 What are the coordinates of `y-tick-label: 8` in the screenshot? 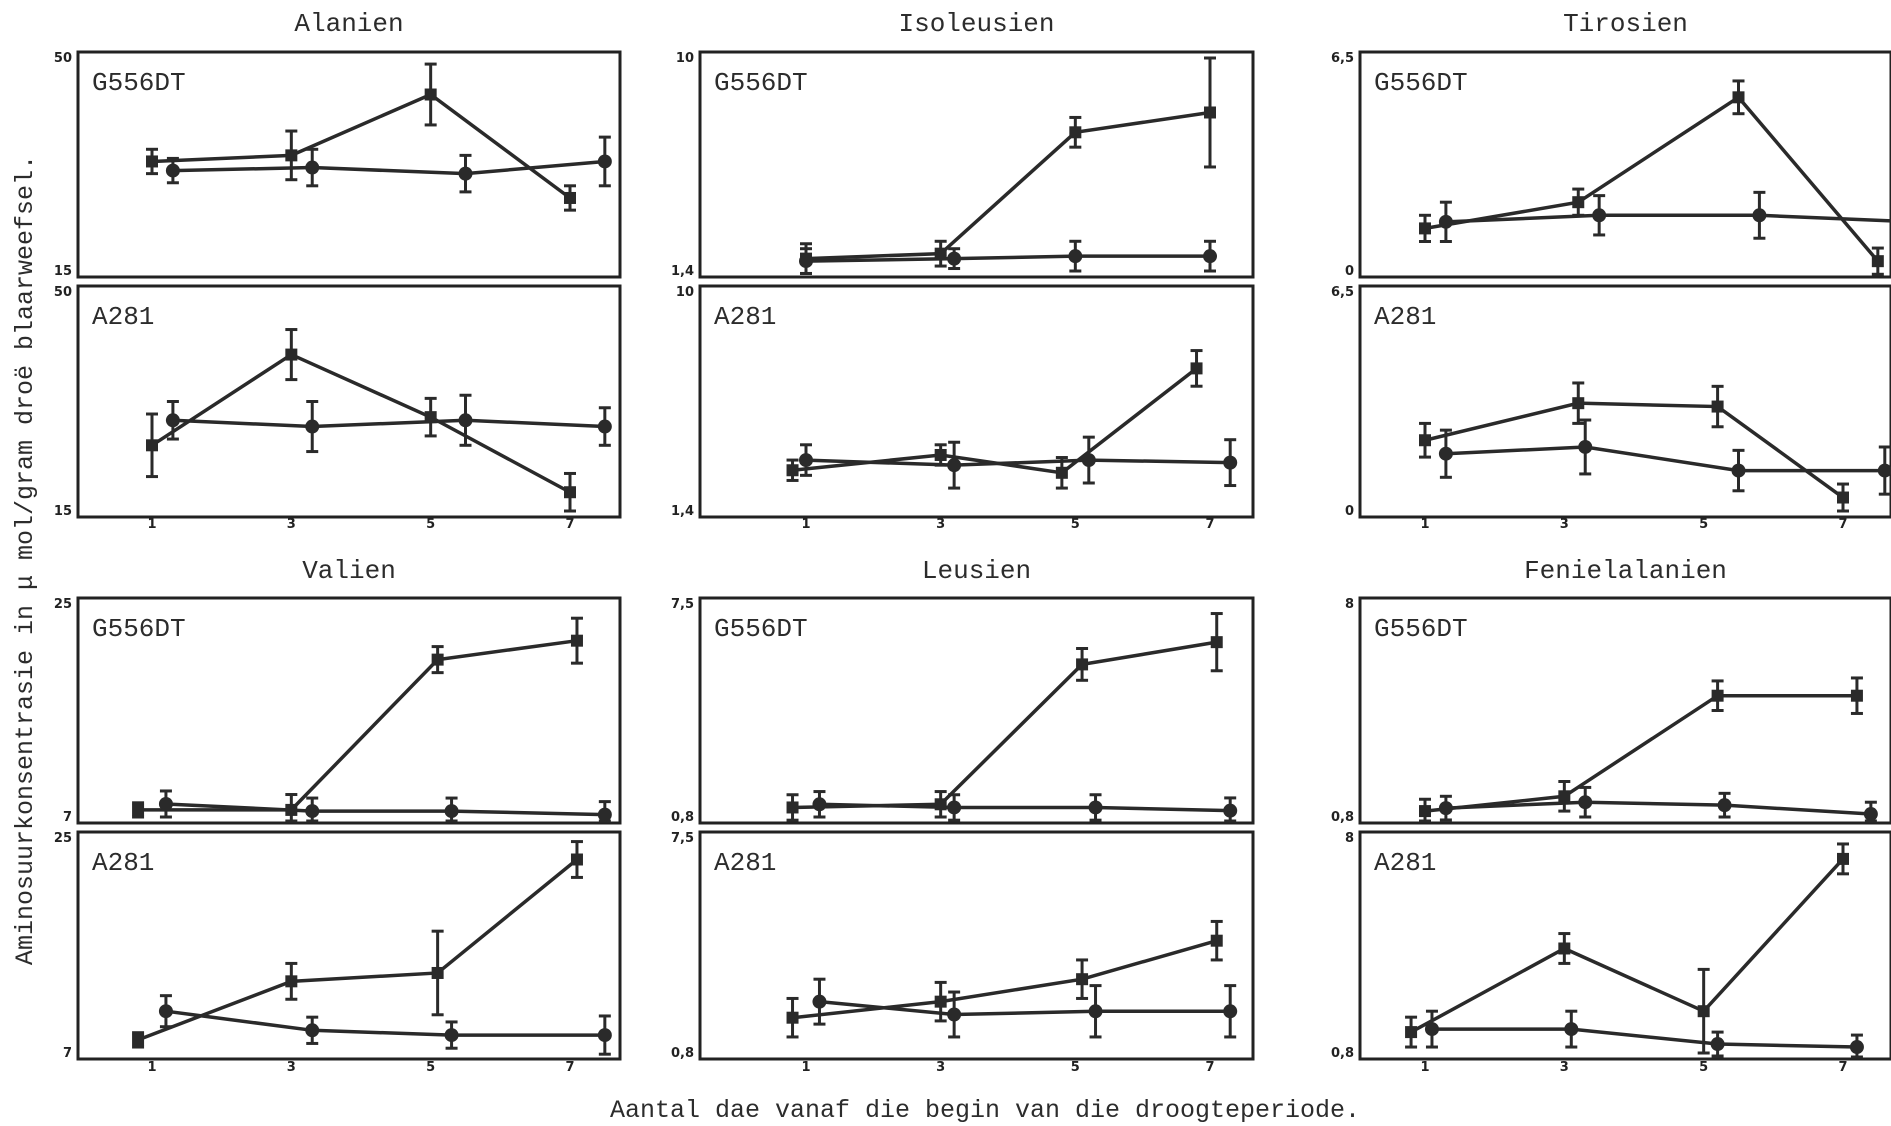 It's located at (1349, 604).